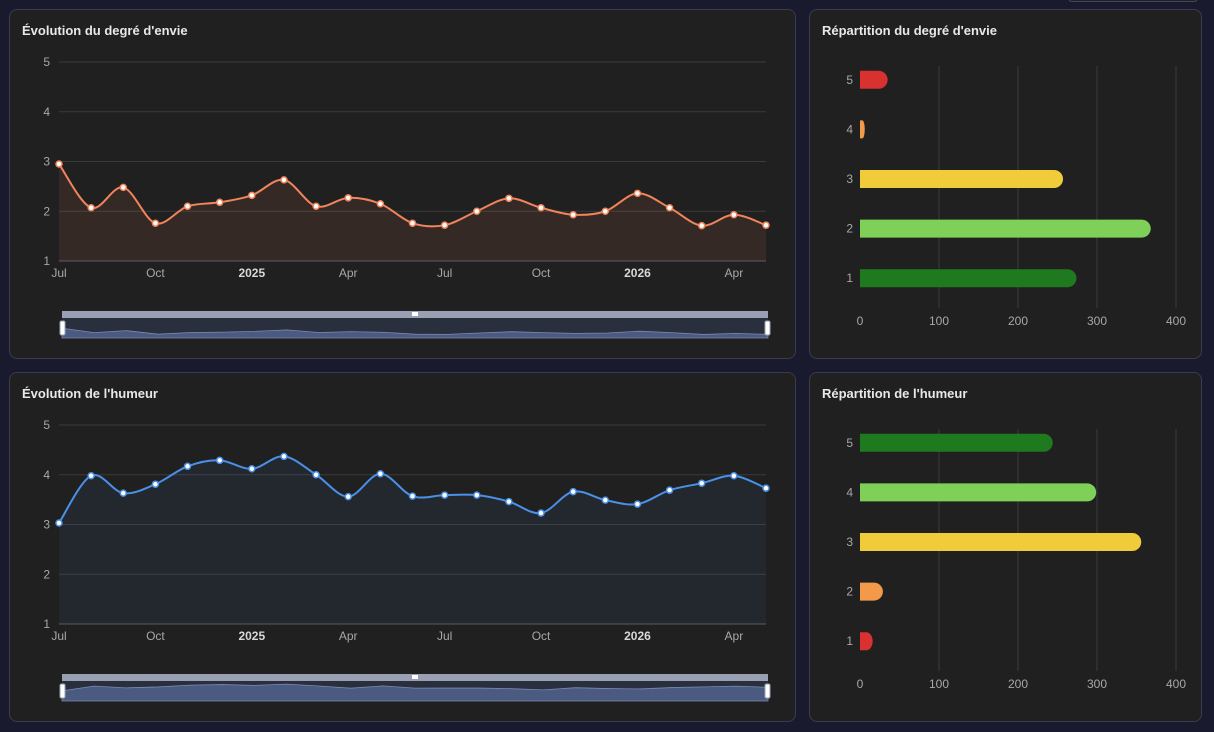 Image resolution: width=1214 pixels, height=732 pixels. I want to click on envie-distribution-title: Répartition du degré d'envie, so click(910, 30).